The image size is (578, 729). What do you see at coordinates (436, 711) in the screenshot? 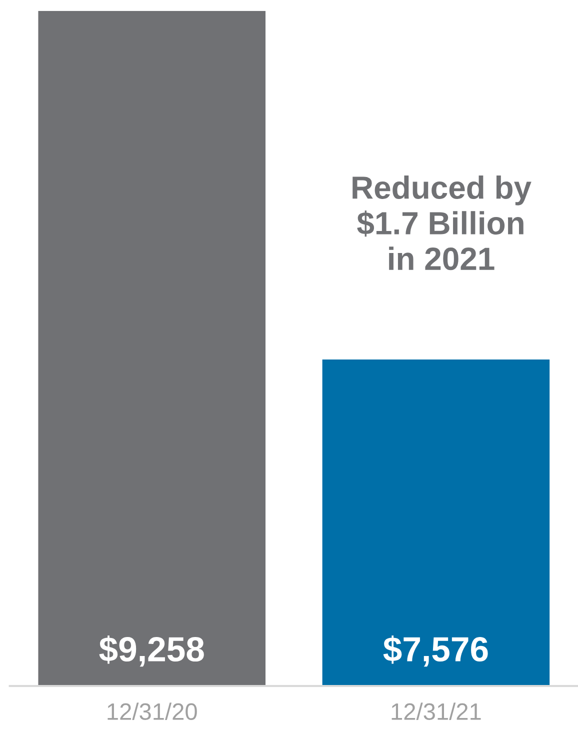
I see `x-tick-label: 12/31/21` at bounding box center [436, 711].